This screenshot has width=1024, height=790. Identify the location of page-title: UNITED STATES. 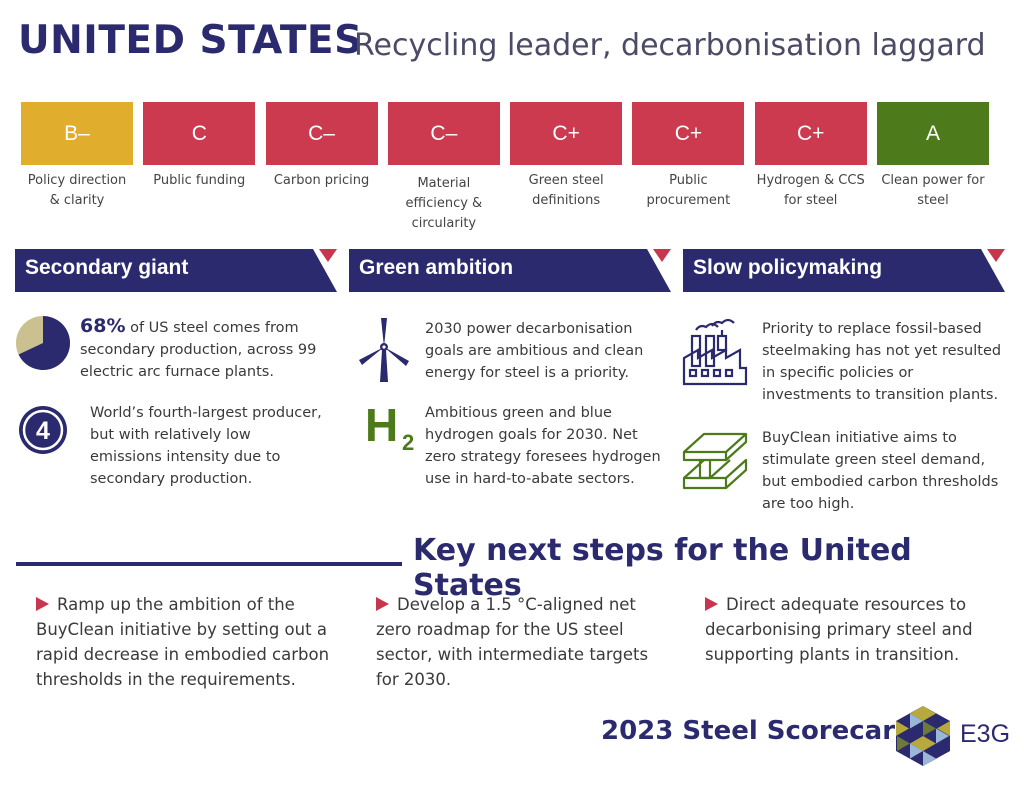
(190, 40).